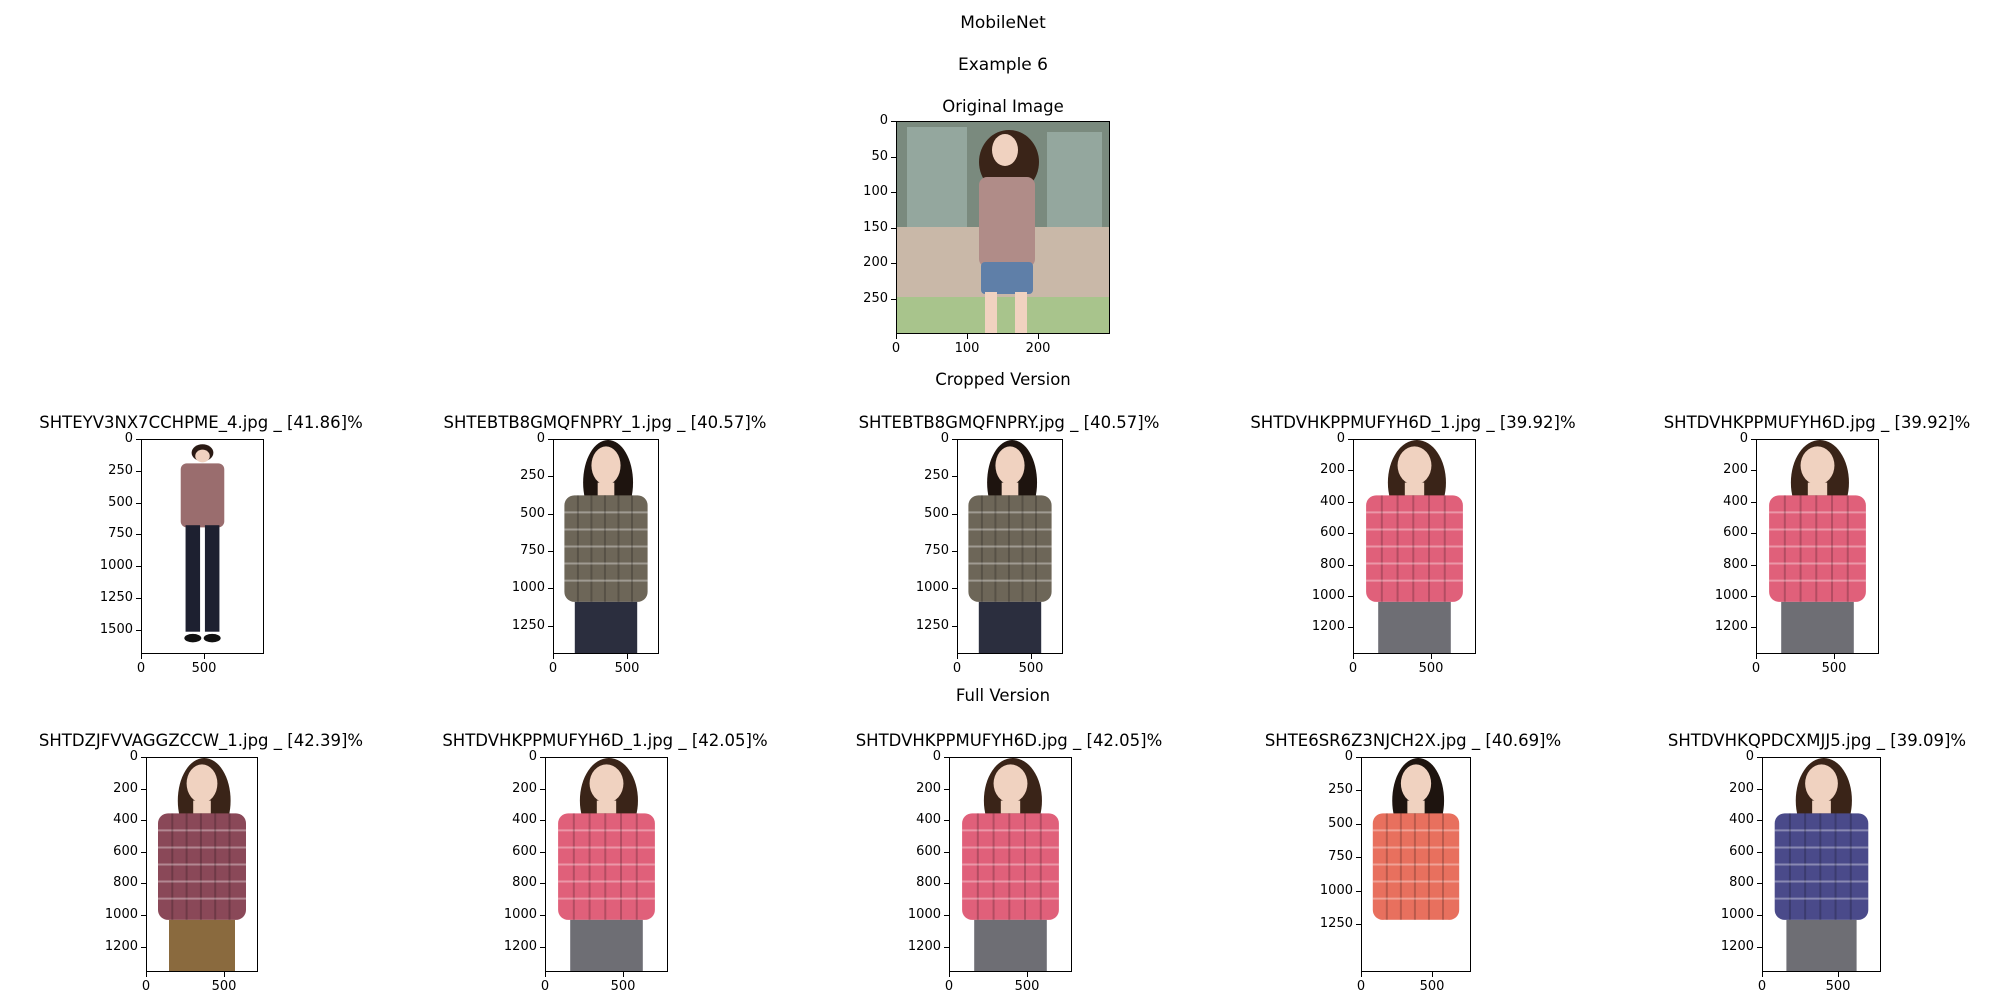  What do you see at coordinates (1003, 65) in the screenshot?
I see `example-title: Example 6` at bounding box center [1003, 65].